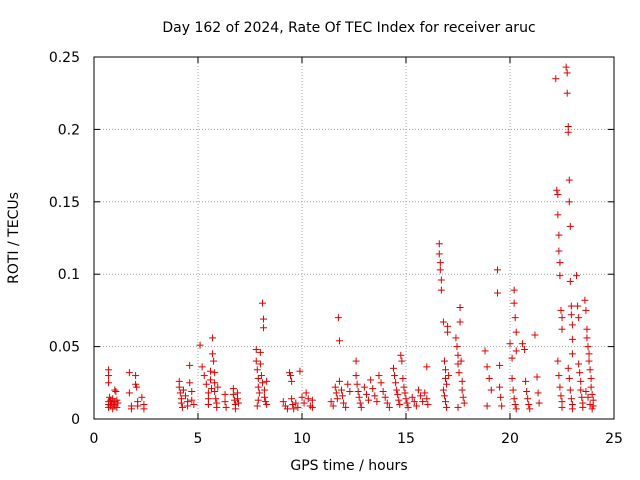 Image resolution: width=640 pixels, height=480 pixels. Describe the element at coordinates (406, 439) in the screenshot. I see `x-tick-label: 15` at that location.